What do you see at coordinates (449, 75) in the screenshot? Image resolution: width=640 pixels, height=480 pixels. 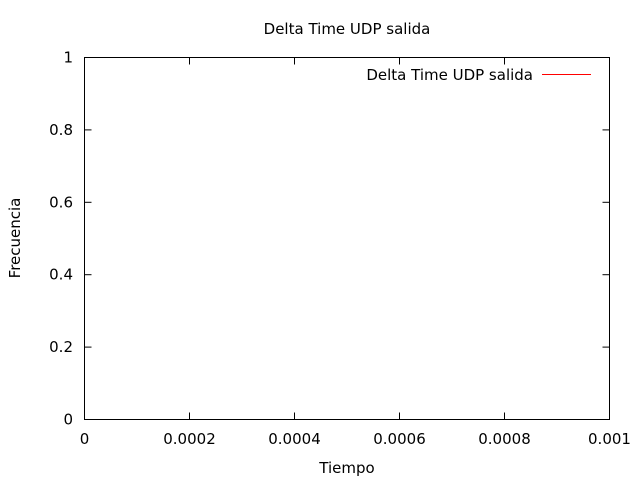 I see `legend-label: Delta Time UDP salida` at bounding box center [449, 75].